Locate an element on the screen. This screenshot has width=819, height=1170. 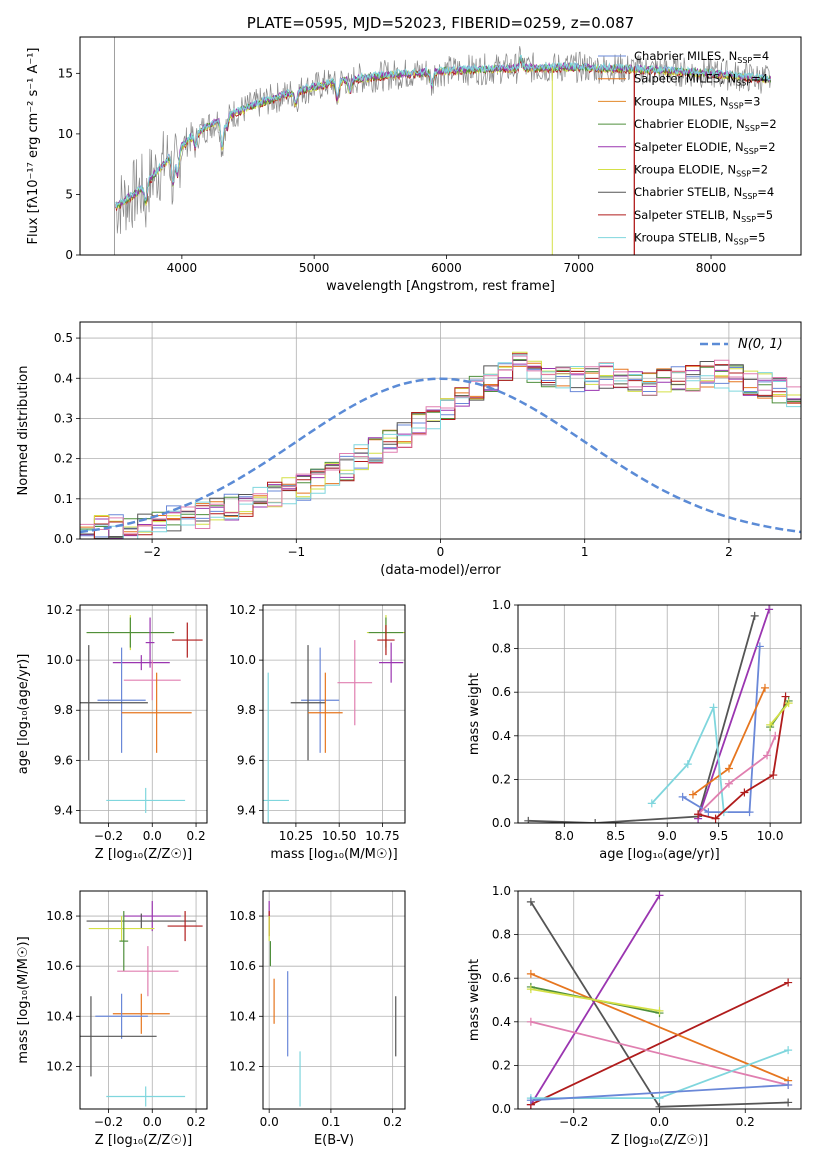
legend-label: Kroupa STELIB, NSSP=5 is located at coordinates (699, 239).